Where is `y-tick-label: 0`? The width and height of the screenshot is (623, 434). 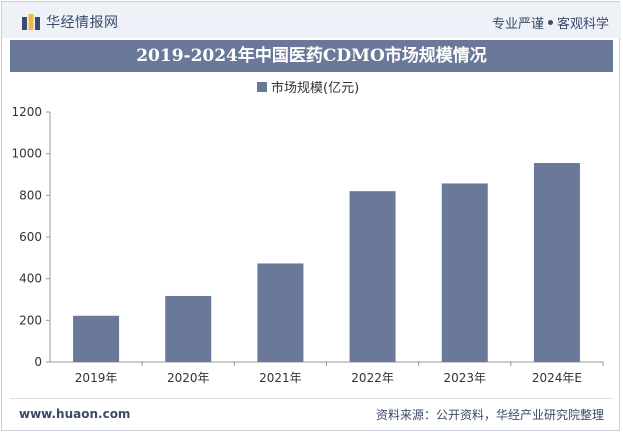
y-tick-label: 0 is located at coordinates (38, 362).